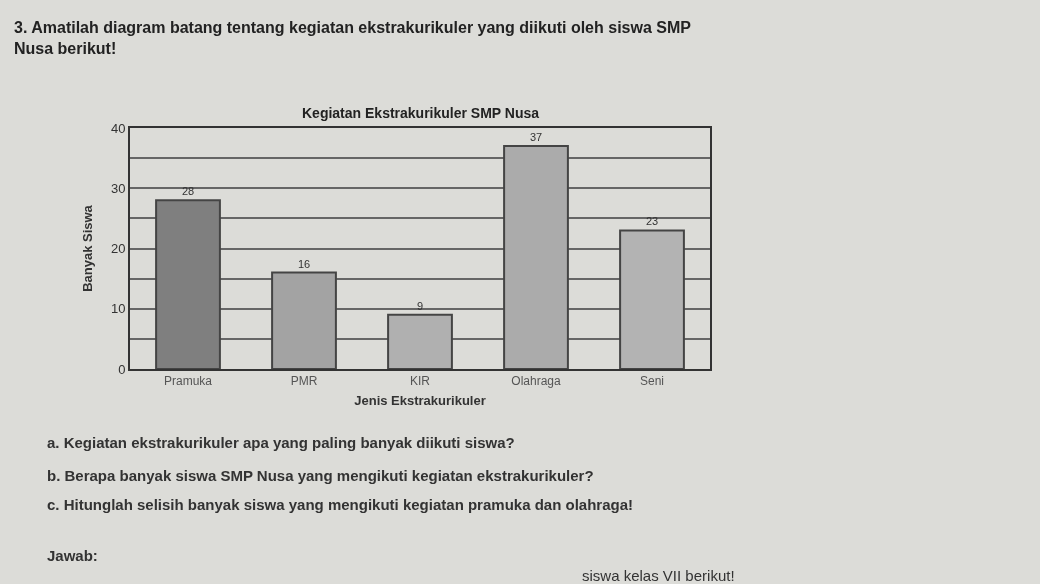 The image size is (1040, 584). I want to click on data-label: 37, so click(536, 137).